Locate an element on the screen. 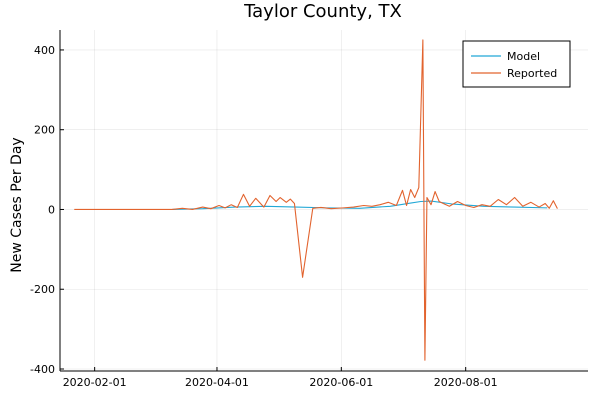 Image resolution: width=600 pixels, height=400 pixels. x-tick-label: 2020-04-01 is located at coordinates (217, 382).